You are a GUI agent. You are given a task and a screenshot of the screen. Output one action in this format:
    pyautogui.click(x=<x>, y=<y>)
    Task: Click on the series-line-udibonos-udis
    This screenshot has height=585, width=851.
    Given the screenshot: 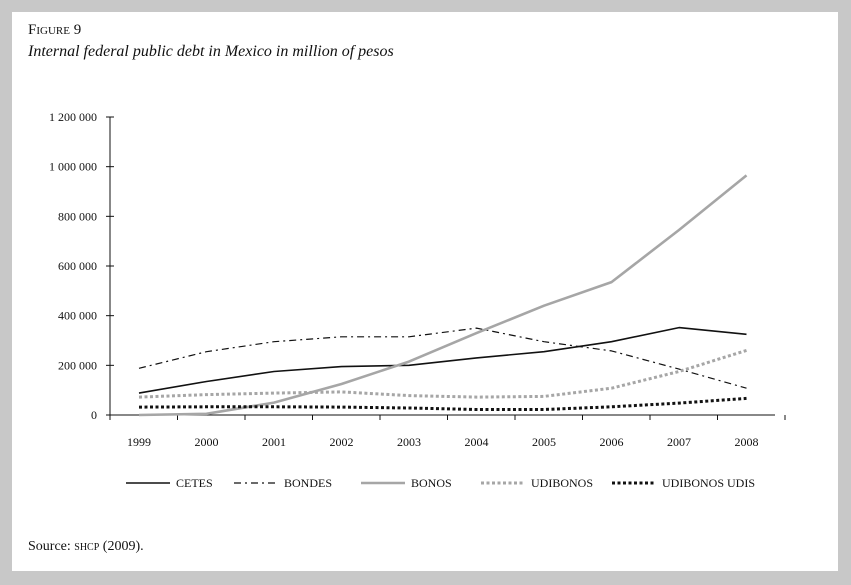 What is the action you would take?
    pyautogui.click(x=442, y=403)
    